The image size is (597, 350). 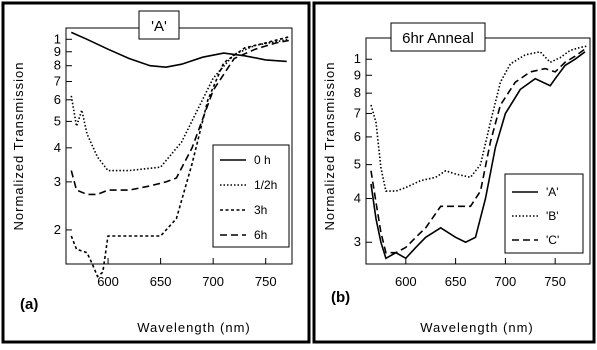 What do you see at coordinates (248, 197) in the screenshot?
I see `panel-a-legend: 0 h 1/2h 3h 6h` at bounding box center [248, 197].